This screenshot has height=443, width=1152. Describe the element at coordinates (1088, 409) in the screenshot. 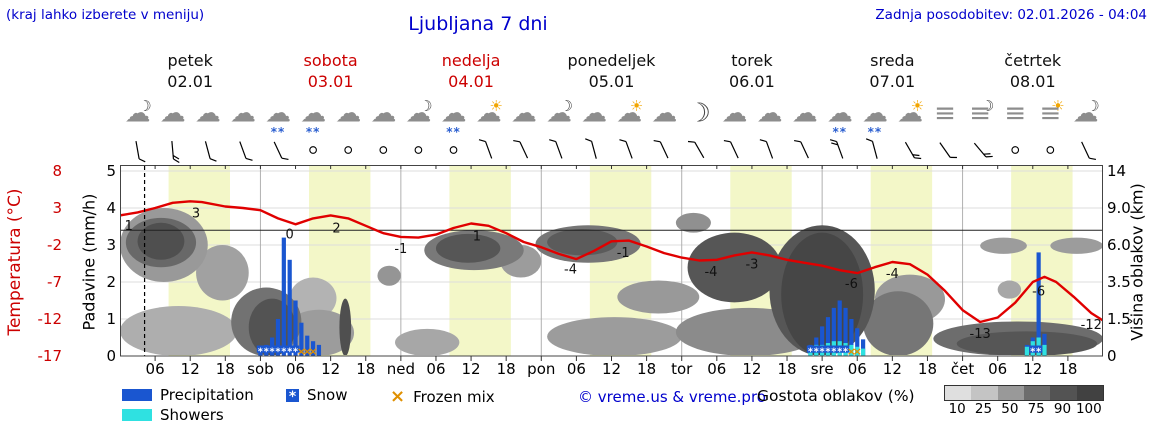

I see `cloud-density-tick-label: 100` at that location.